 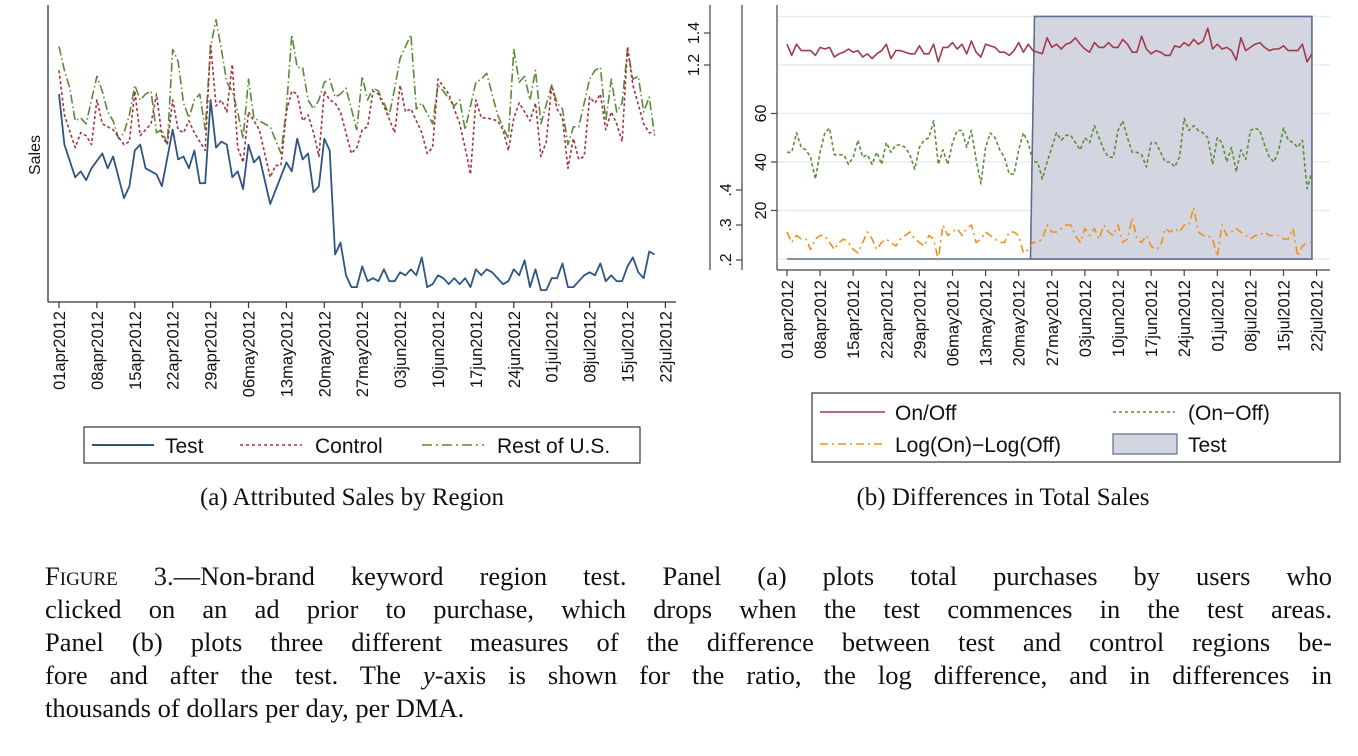 What do you see at coordinates (761, 114) in the screenshot?
I see `y-tick-label: 60` at bounding box center [761, 114].